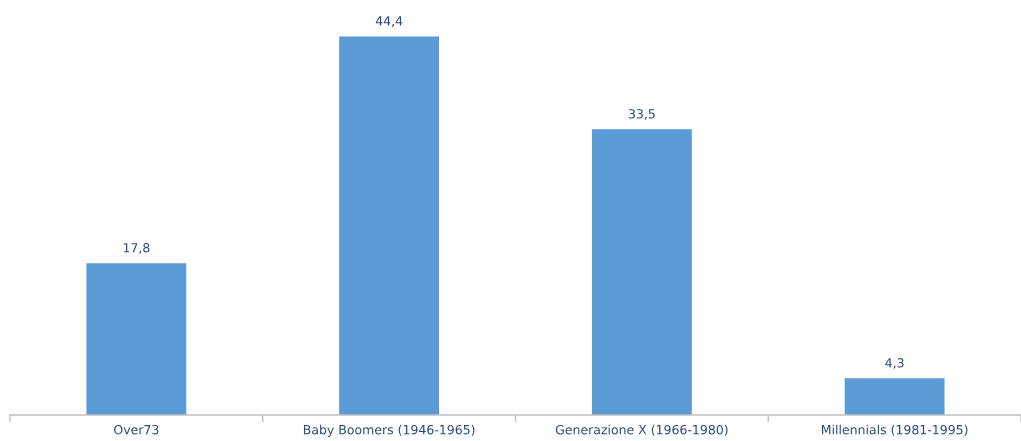  What do you see at coordinates (389, 430) in the screenshot?
I see `x-tick-label: Baby Boomers (1946-1965)` at bounding box center [389, 430].